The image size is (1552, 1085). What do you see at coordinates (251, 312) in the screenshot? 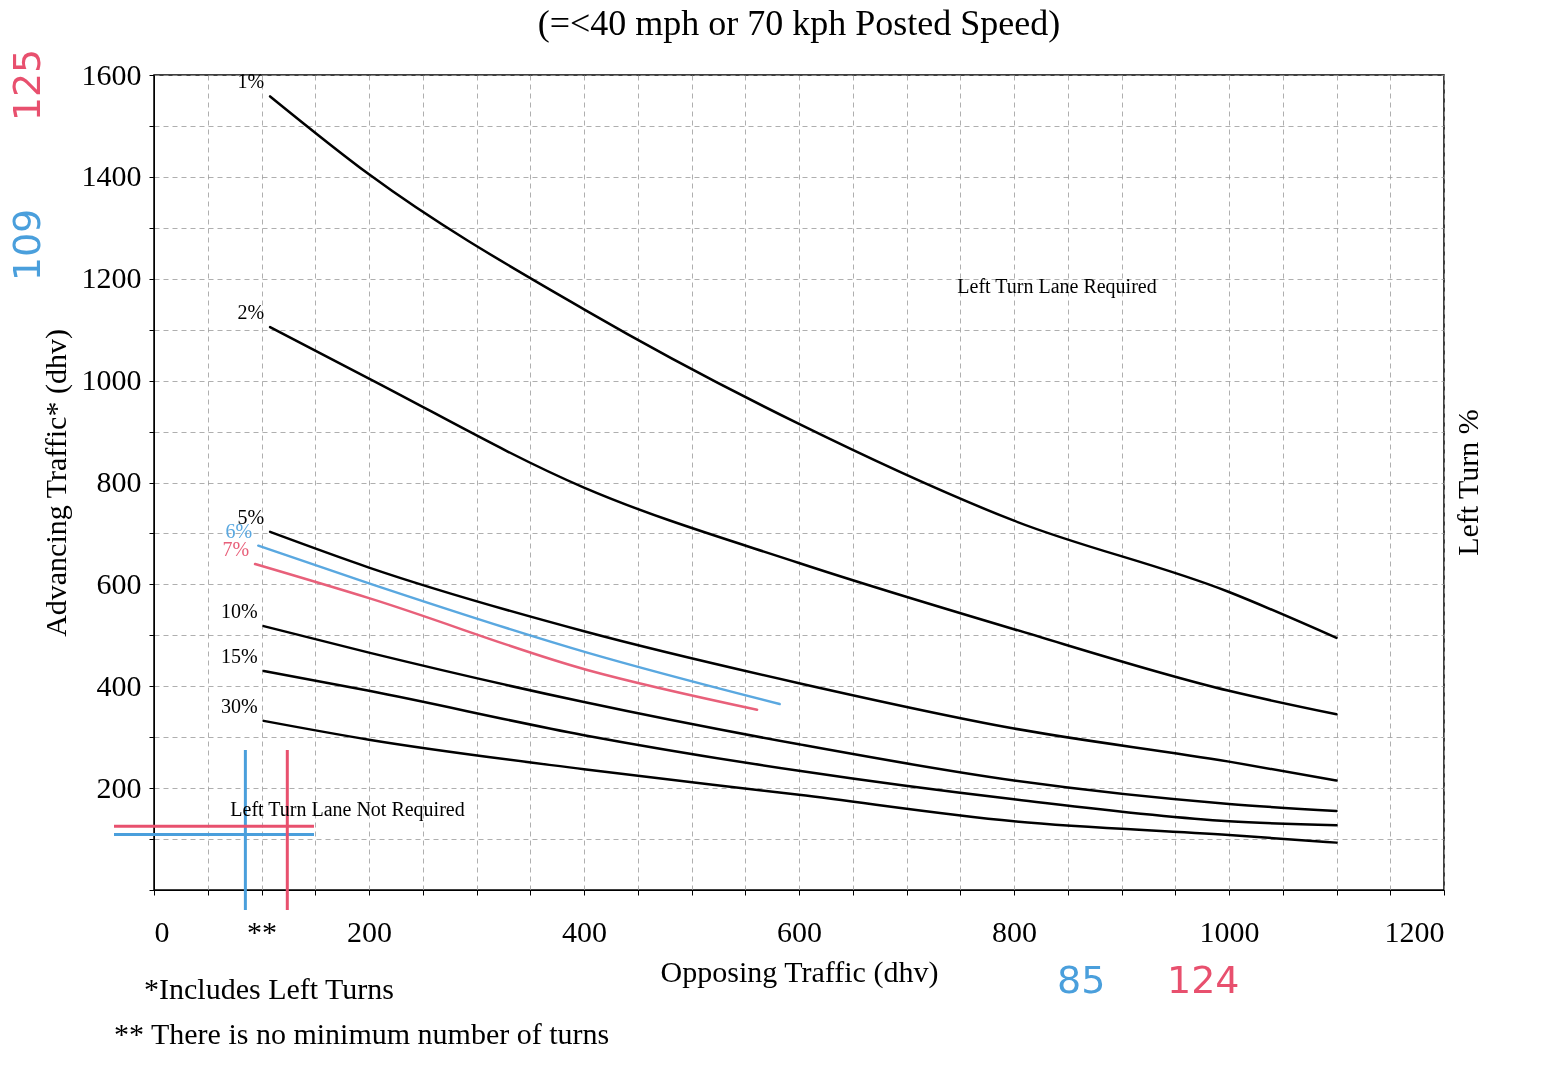
I see `series-label: 2%` at bounding box center [251, 312].